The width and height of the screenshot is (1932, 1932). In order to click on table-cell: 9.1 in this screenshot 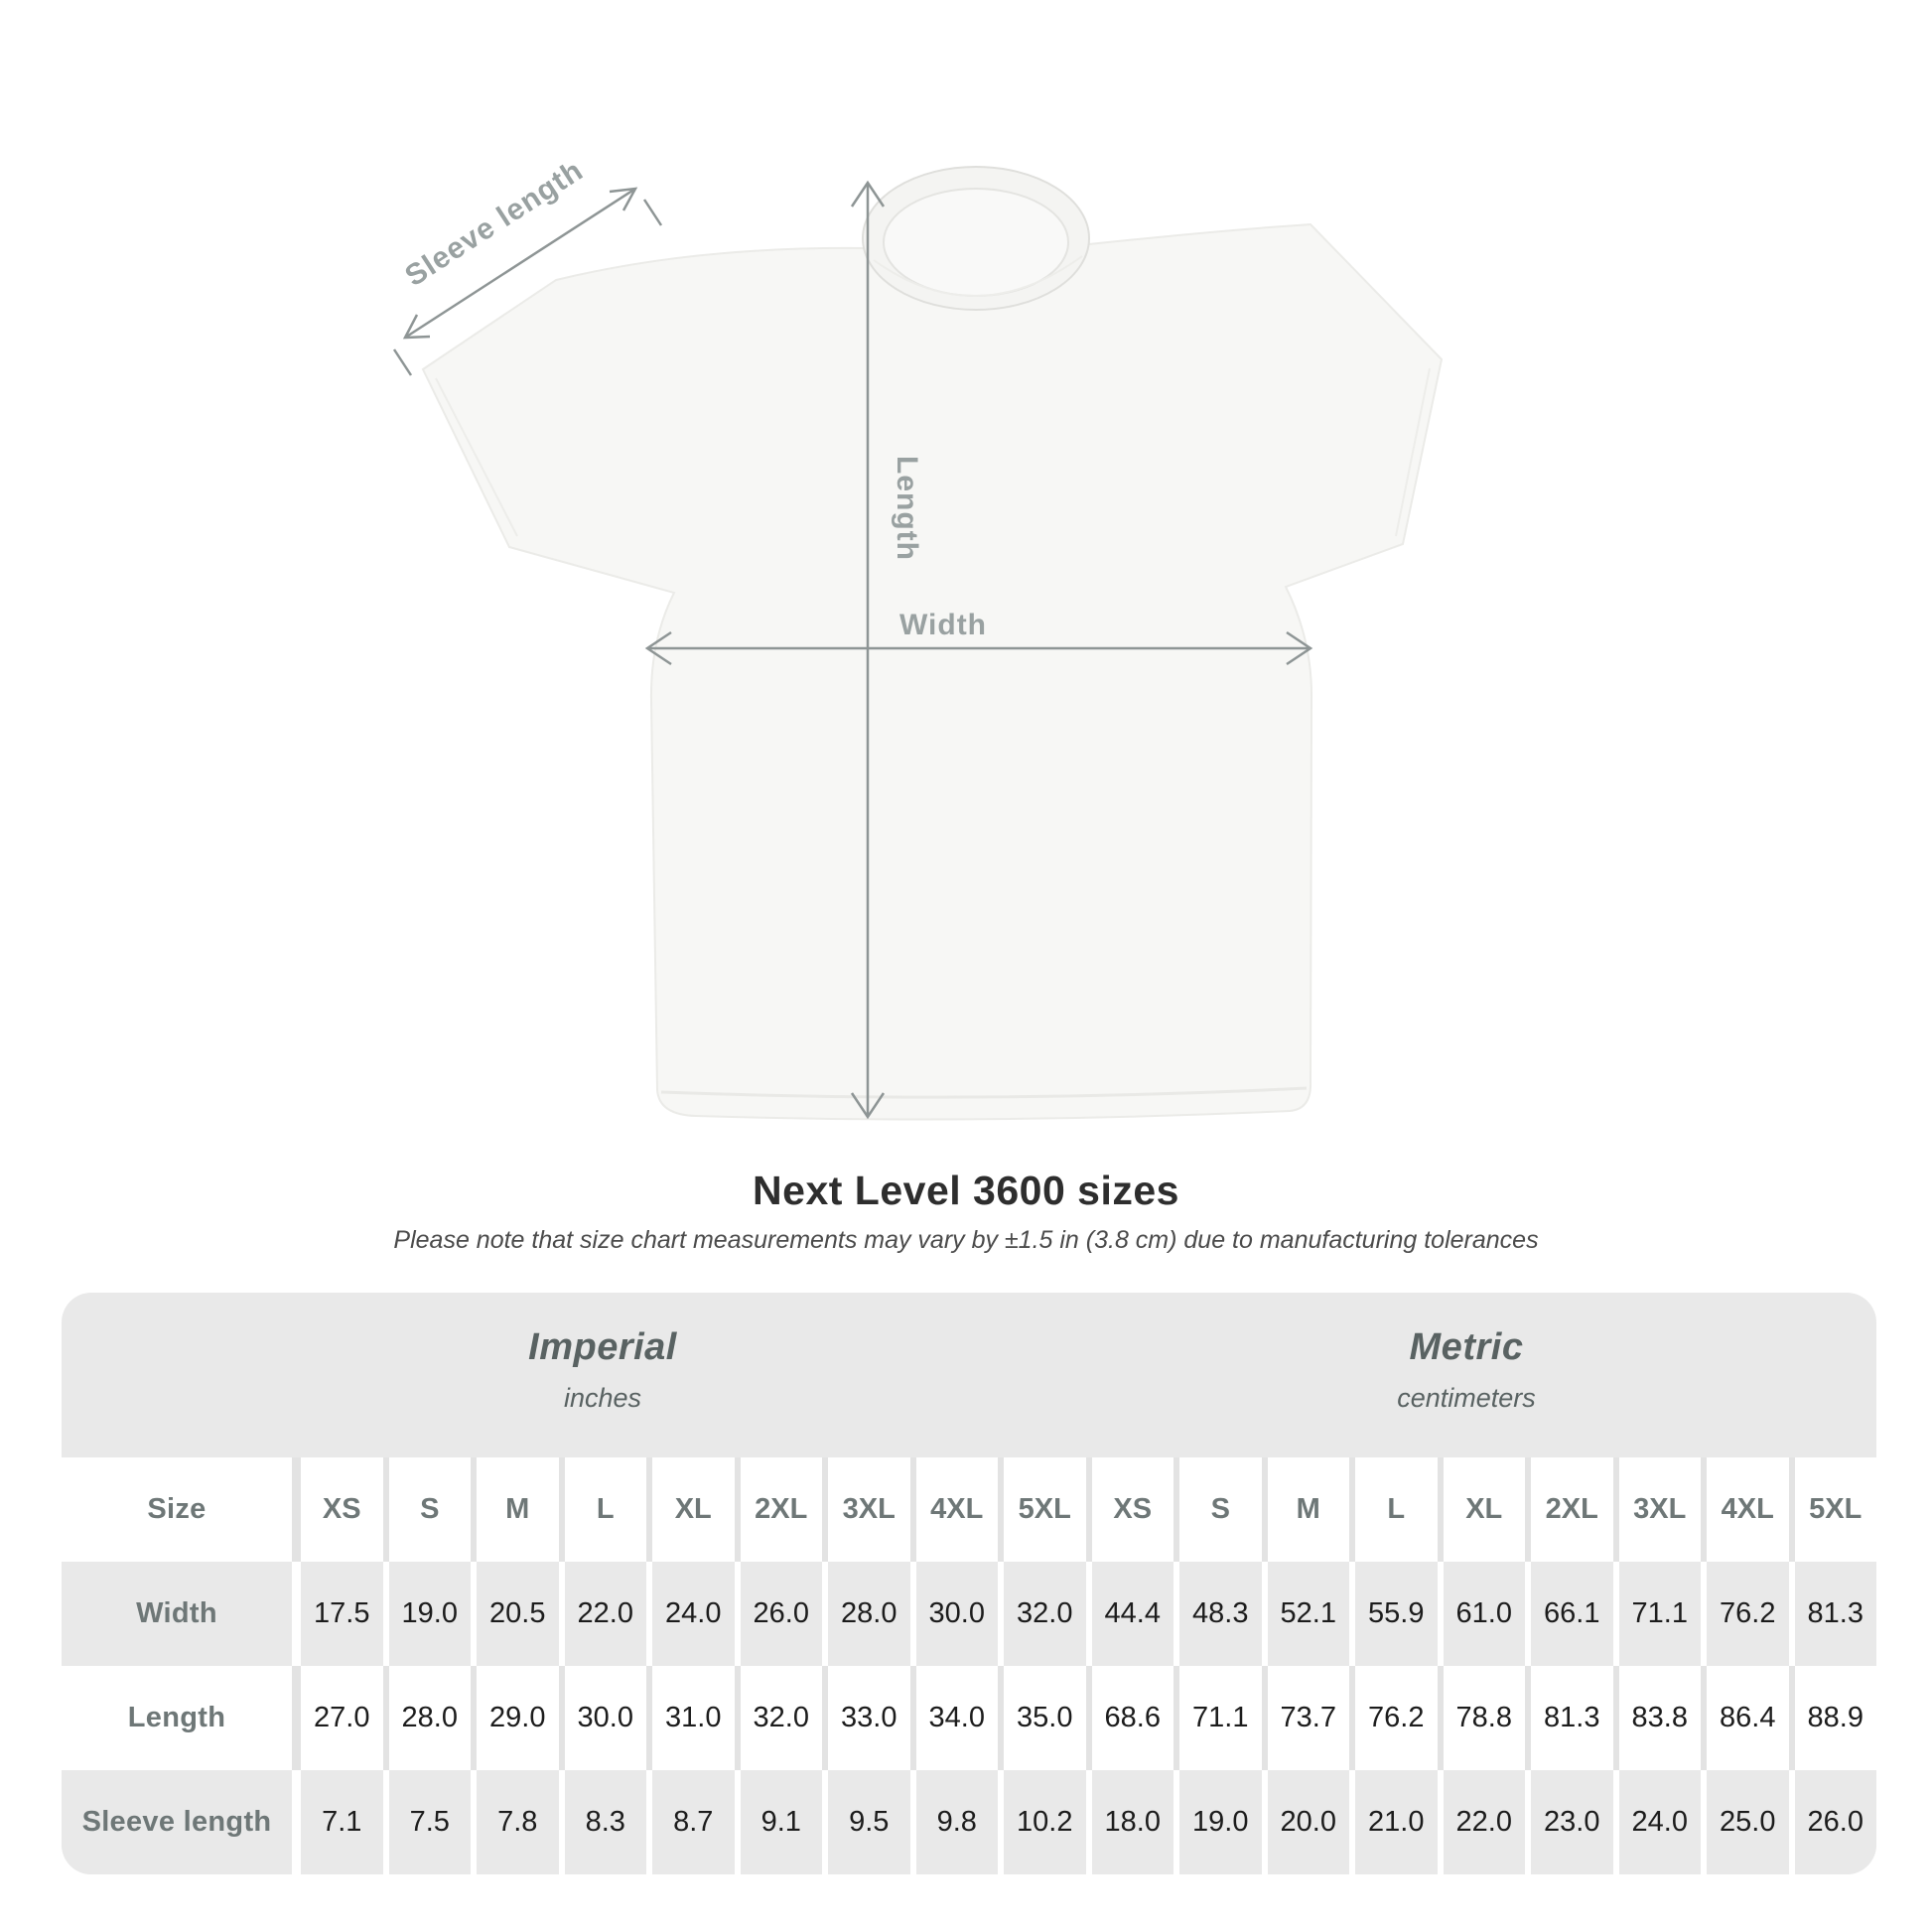, I will do `click(779, 1822)`.